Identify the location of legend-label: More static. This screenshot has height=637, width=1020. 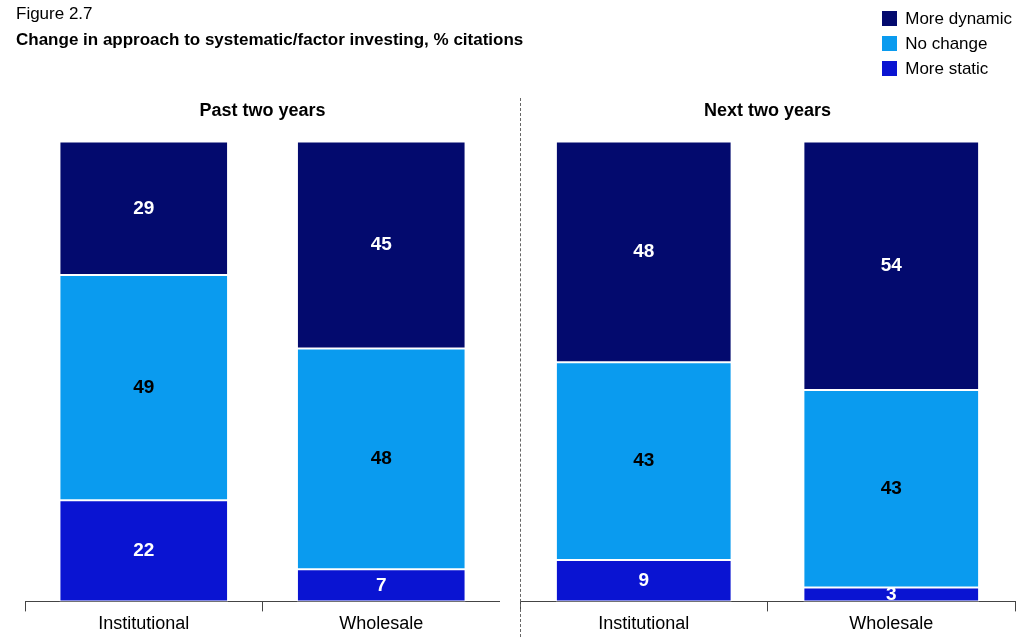
(947, 69).